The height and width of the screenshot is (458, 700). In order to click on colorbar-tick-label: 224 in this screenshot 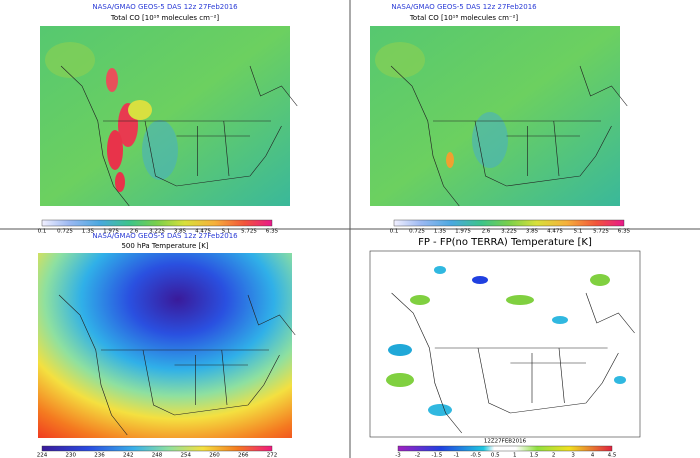, I will do `click(42, 455)`.